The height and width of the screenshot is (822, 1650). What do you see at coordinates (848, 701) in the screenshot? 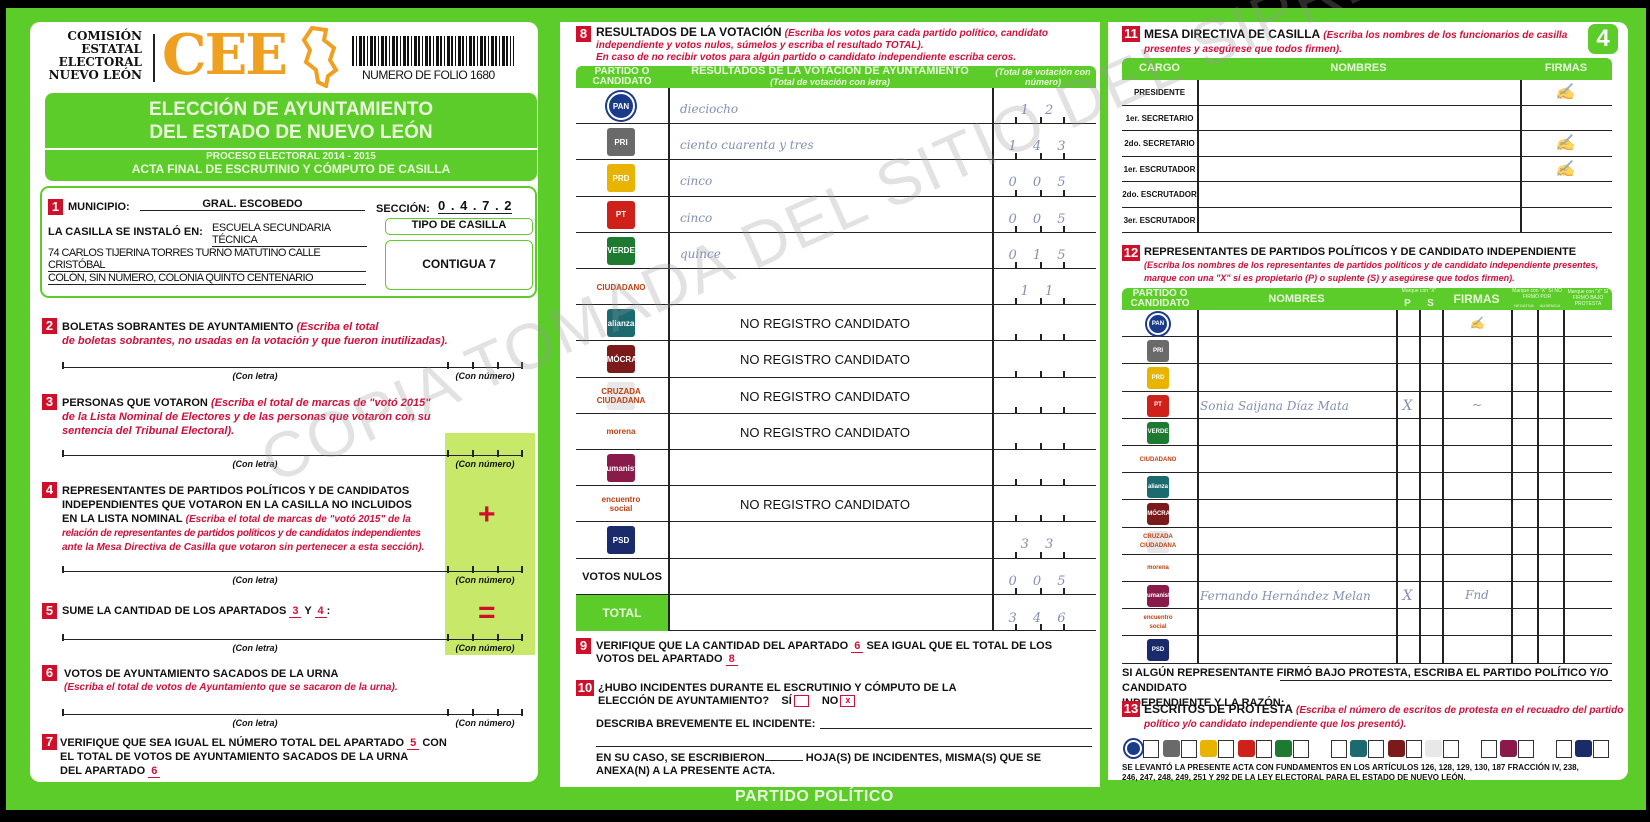
I see `no-checkbox: x` at bounding box center [848, 701].